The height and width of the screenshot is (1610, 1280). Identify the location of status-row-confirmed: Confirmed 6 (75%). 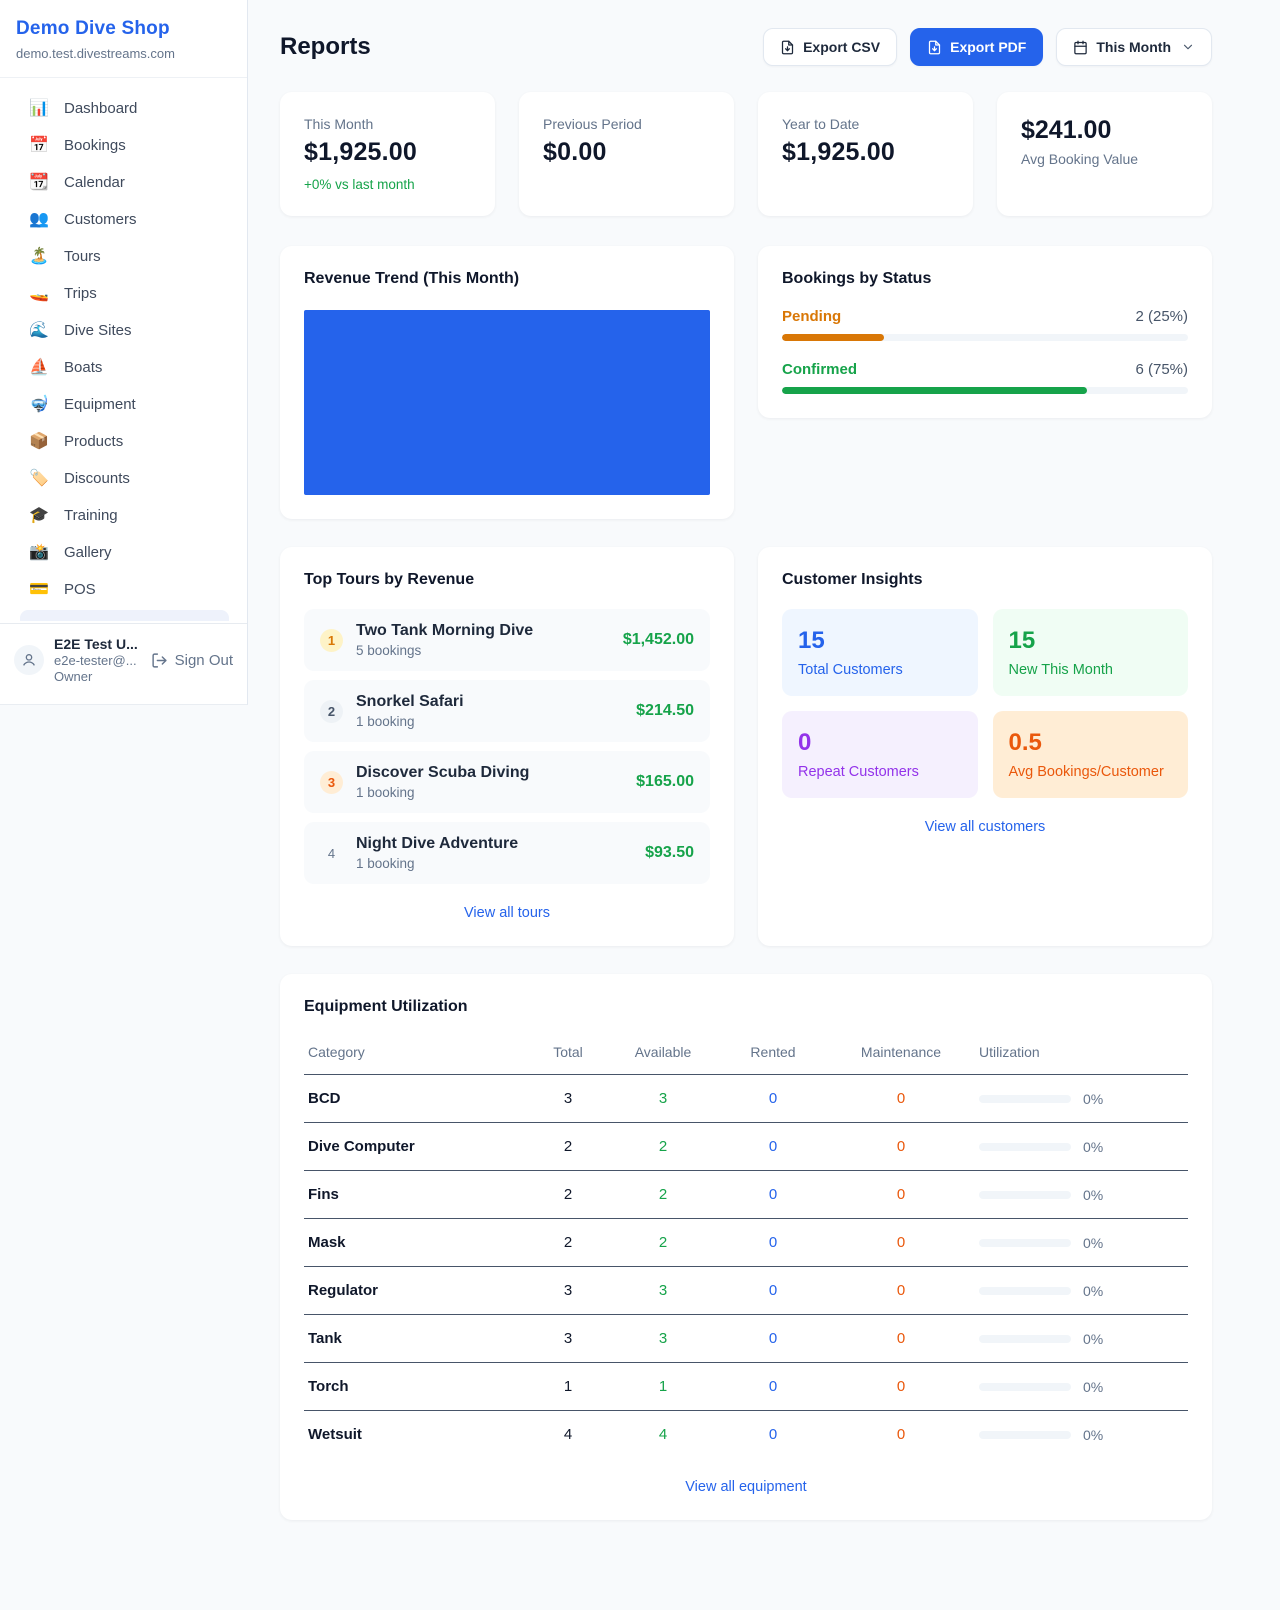
(985, 377).